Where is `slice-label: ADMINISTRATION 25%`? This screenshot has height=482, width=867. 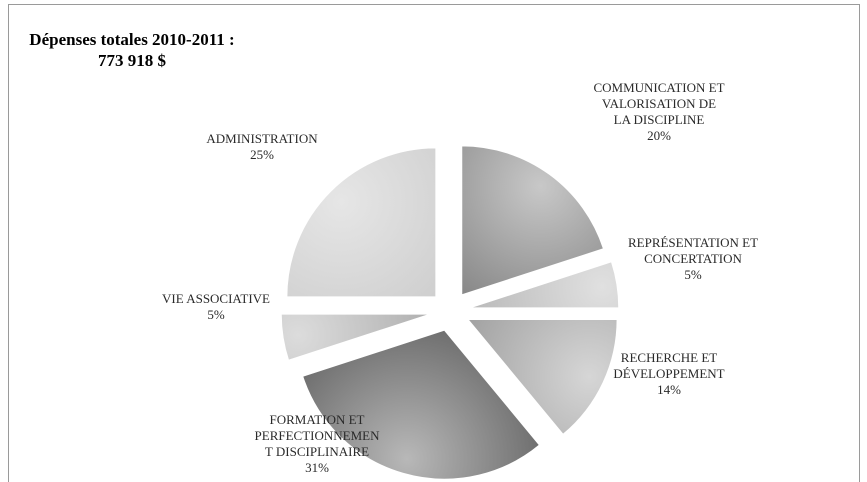
slice-label: ADMINISTRATION 25% is located at coordinates (261, 147).